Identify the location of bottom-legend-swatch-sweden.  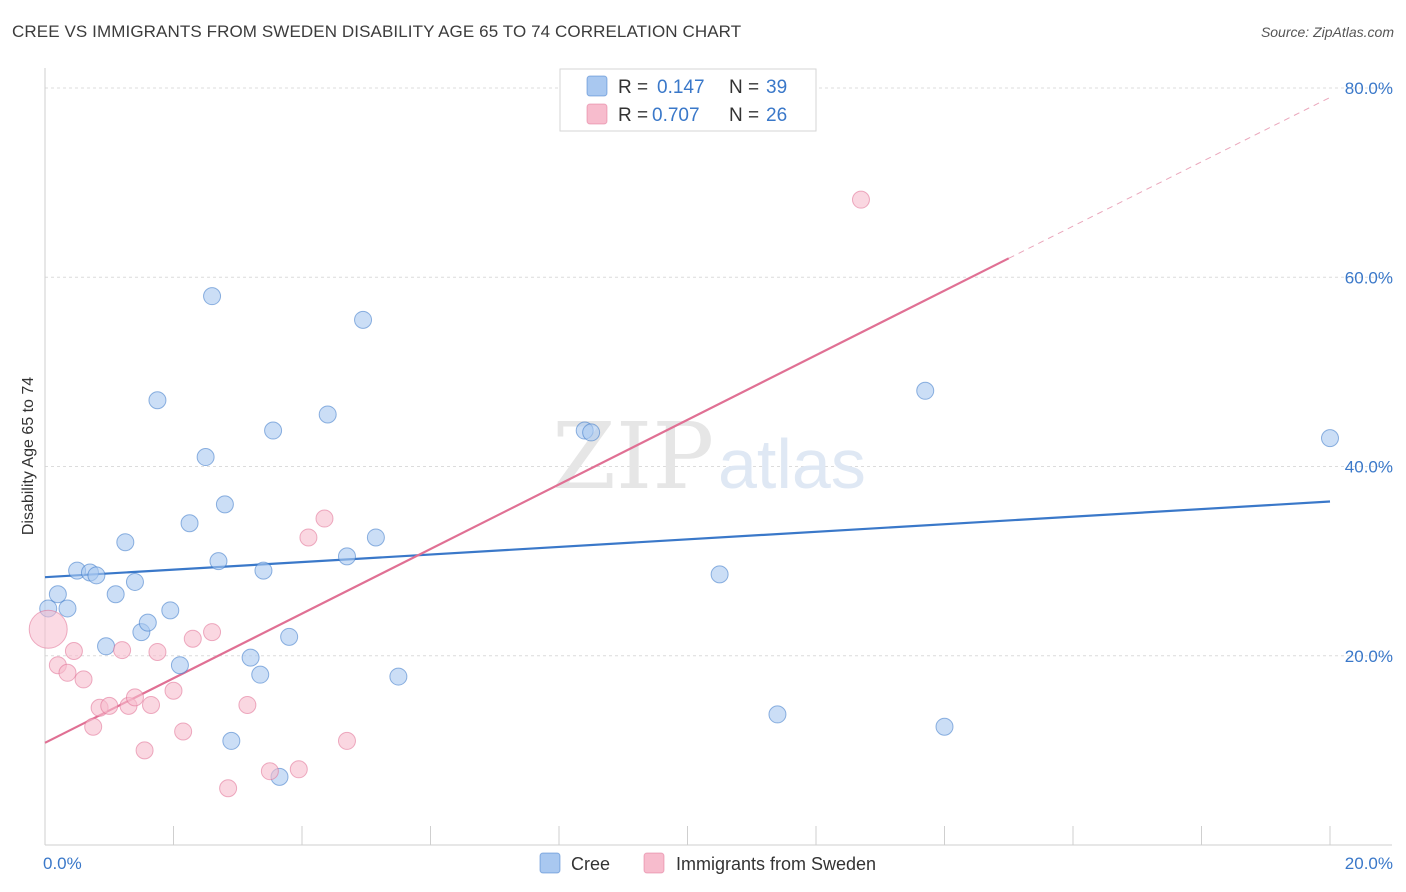
(654, 863).